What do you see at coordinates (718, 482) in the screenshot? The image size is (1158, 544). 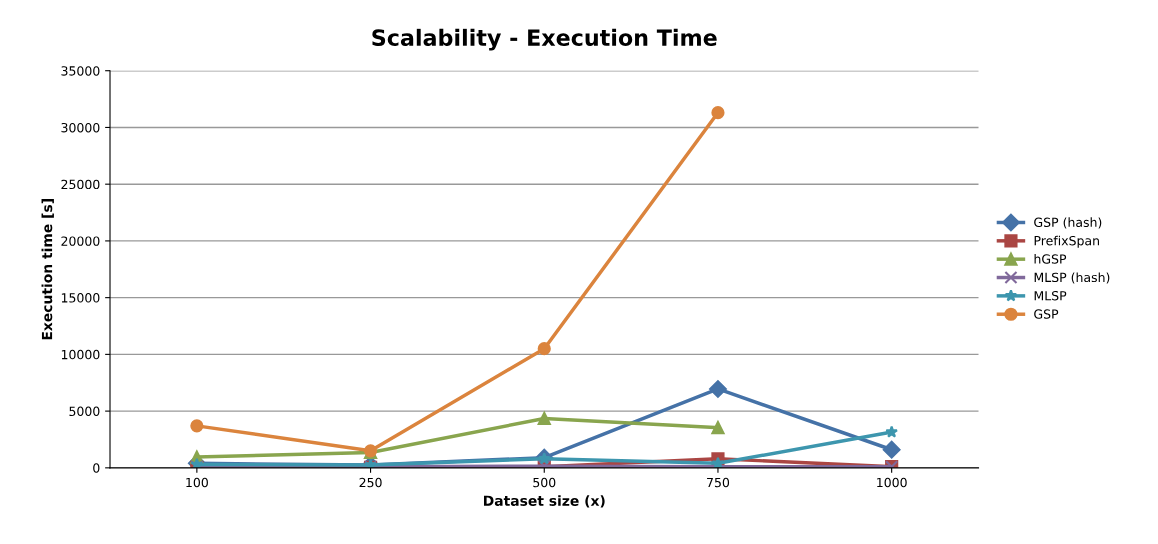 I see `x-tick-label: 750` at bounding box center [718, 482].